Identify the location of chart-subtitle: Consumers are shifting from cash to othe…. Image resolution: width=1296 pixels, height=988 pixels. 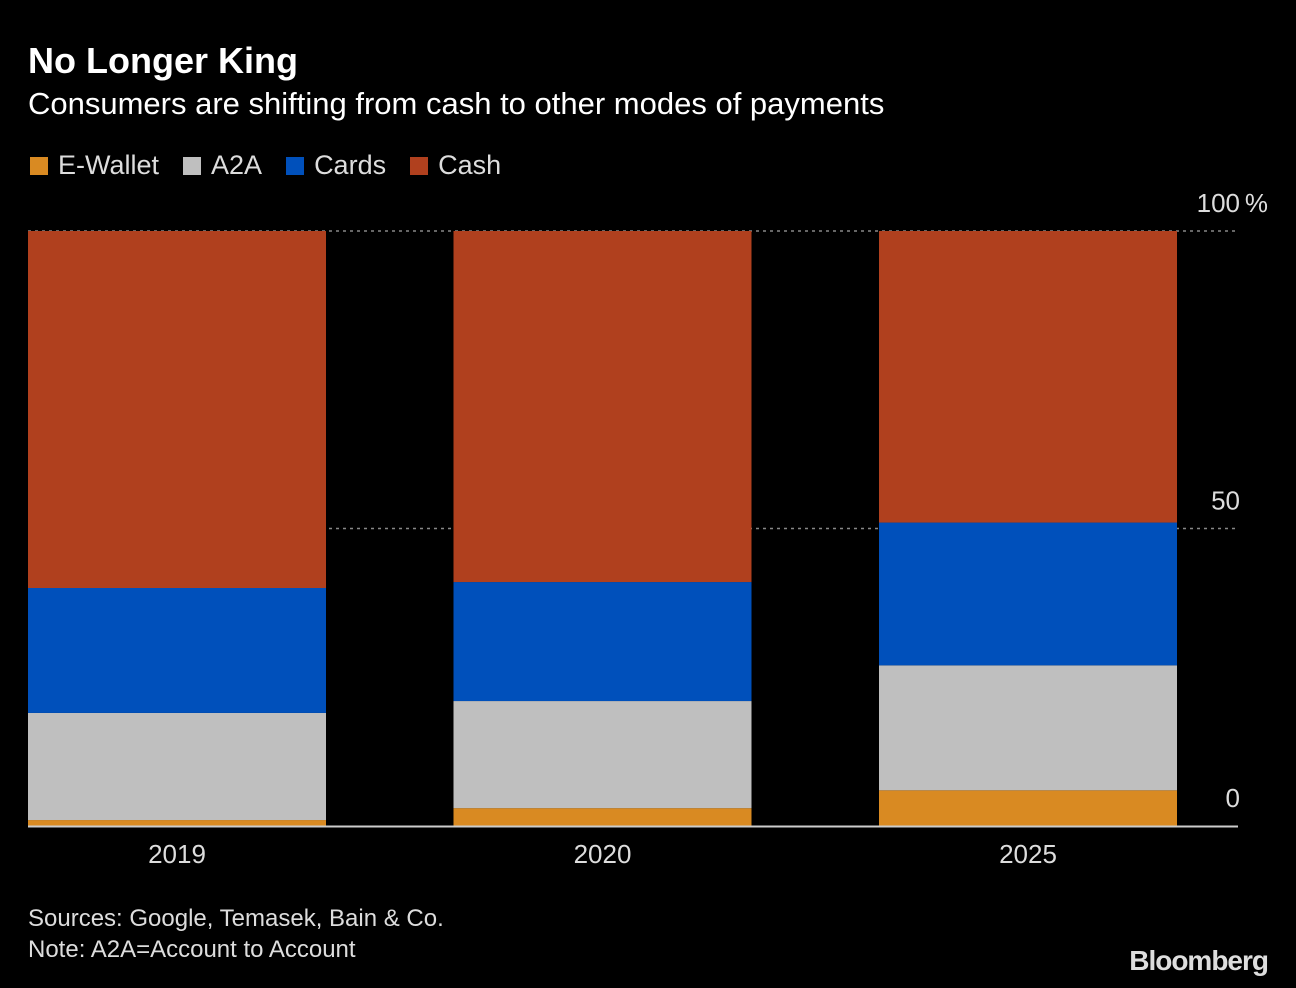
(456, 103).